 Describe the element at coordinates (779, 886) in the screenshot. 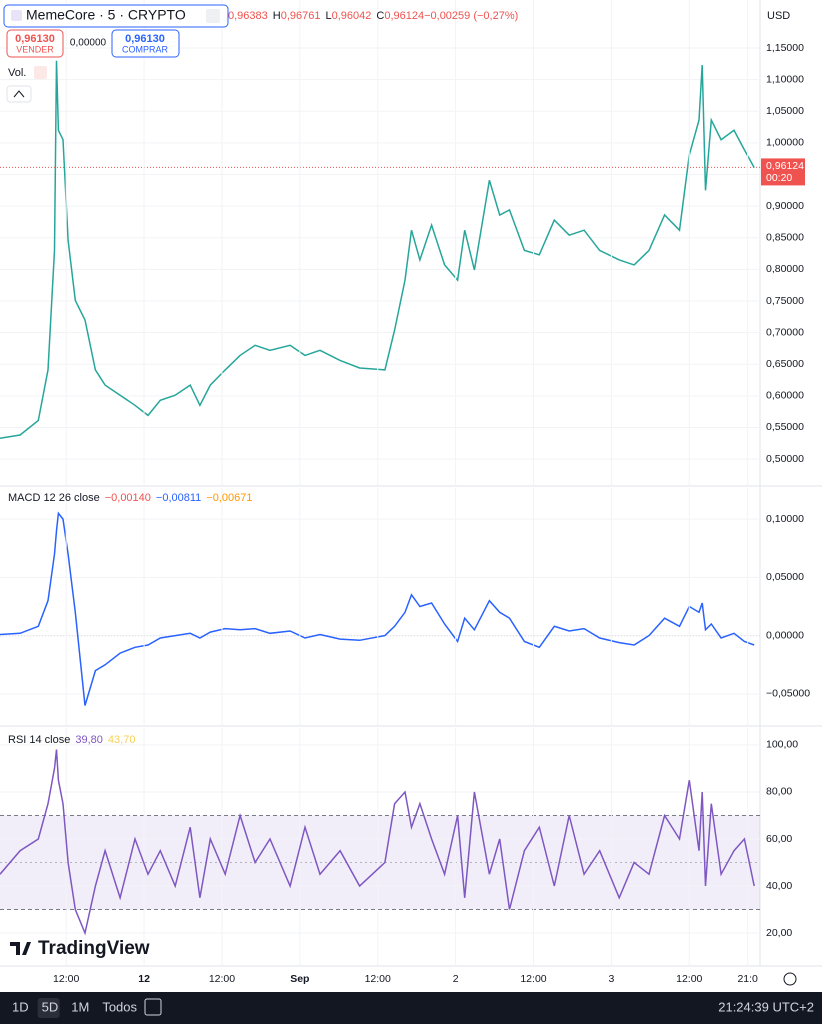

I see `y-tick-label: 40,00` at that location.